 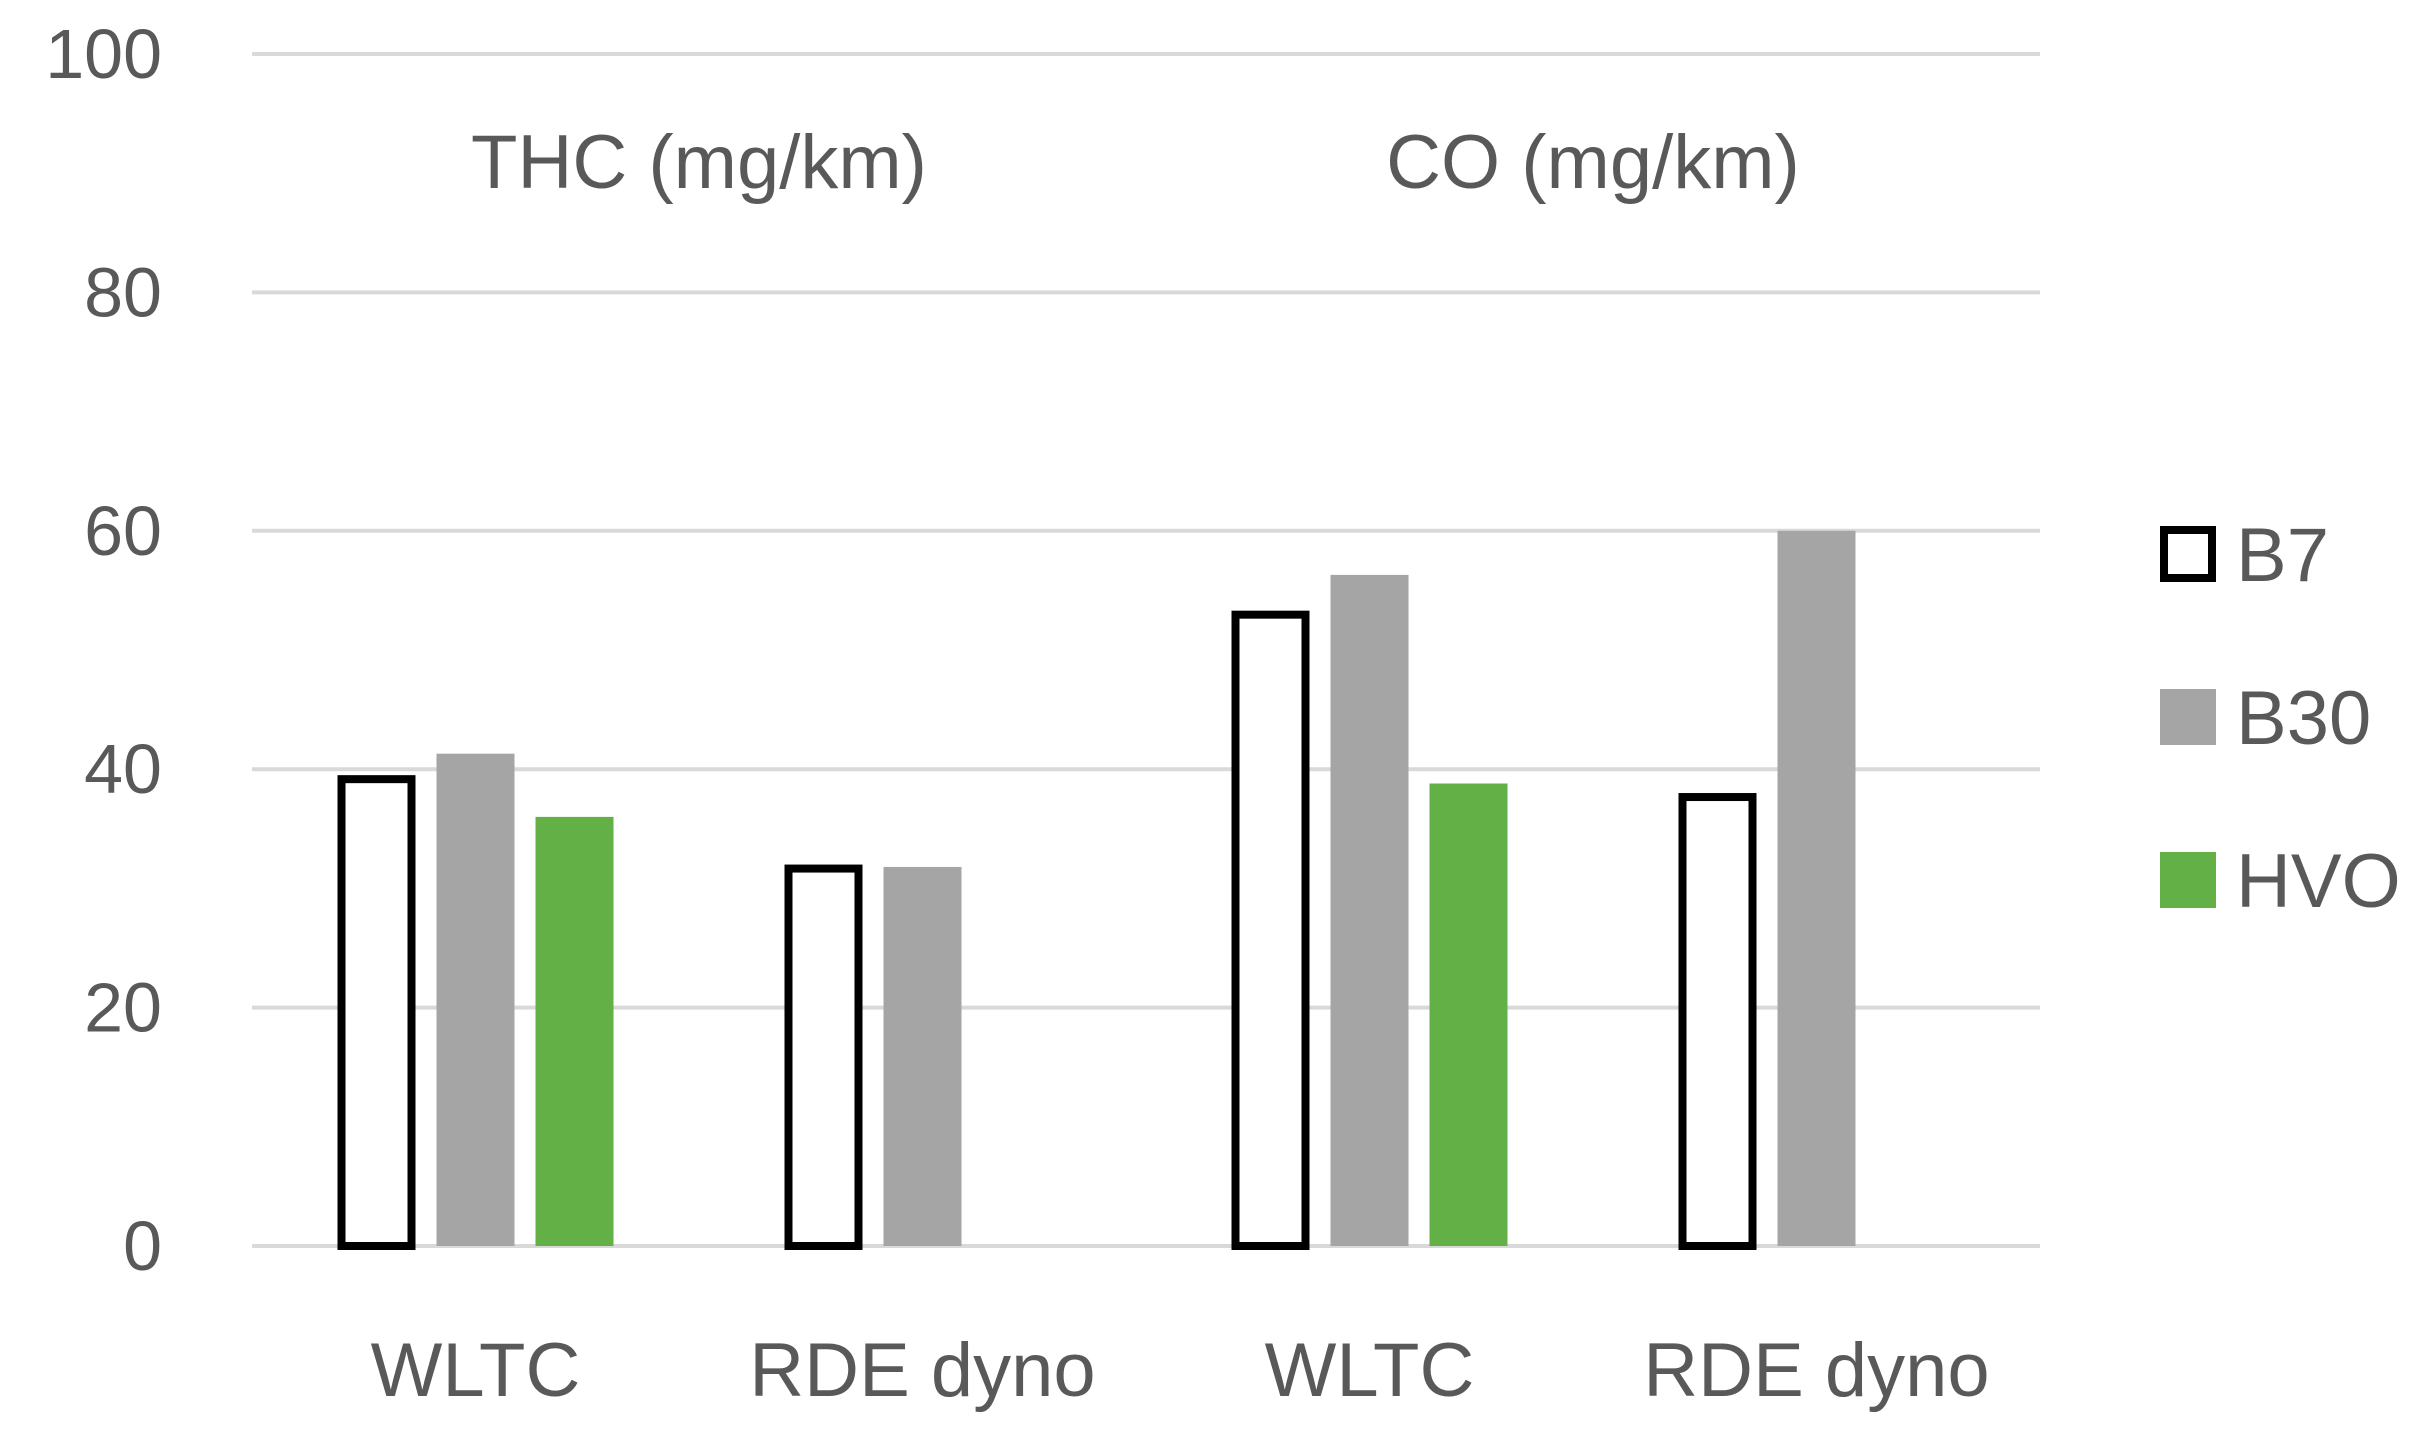 I want to click on legend-label-hvo: HVO, so click(x=2318, y=881).